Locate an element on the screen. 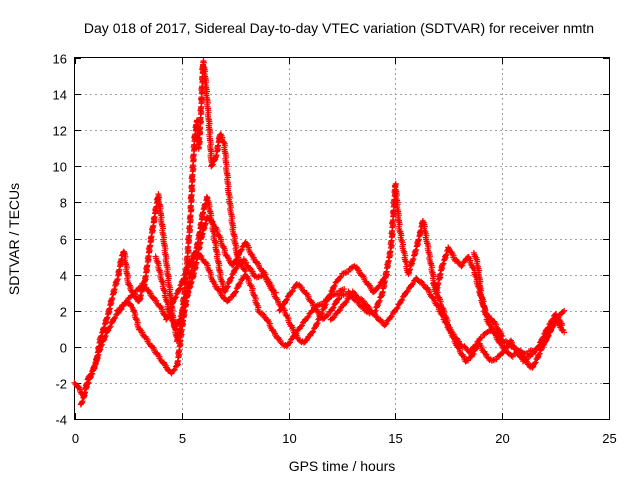  y-tick-label: 2 is located at coordinates (63, 312).